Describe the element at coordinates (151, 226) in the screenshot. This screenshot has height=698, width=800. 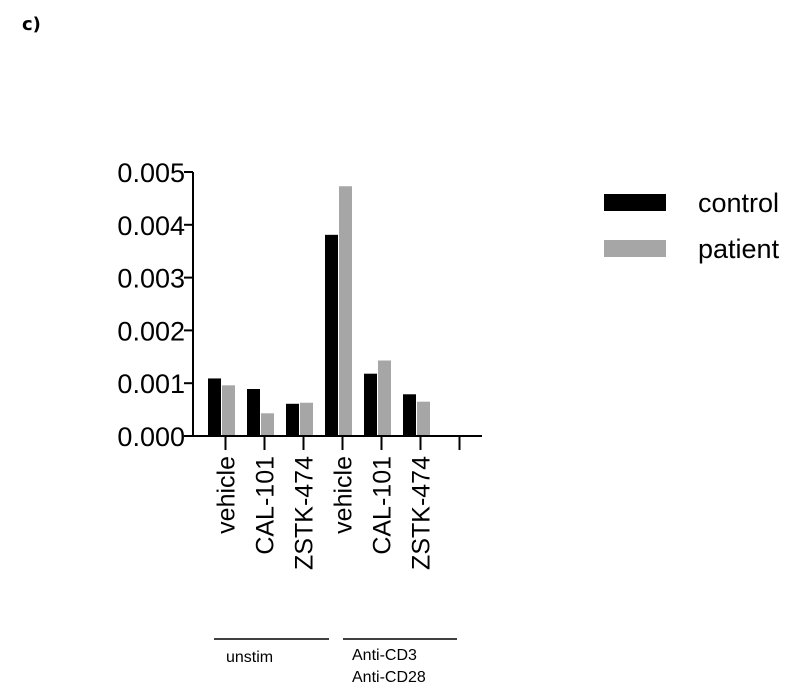
I see `y-tick-label: 0.004` at that location.